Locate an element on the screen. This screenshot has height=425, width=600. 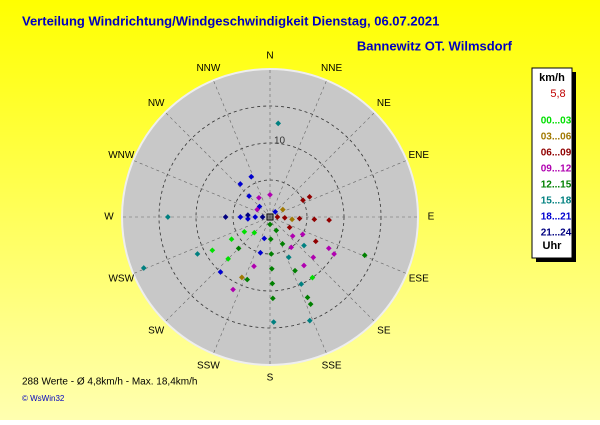
direction-label: SW is located at coordinates (156, 330).